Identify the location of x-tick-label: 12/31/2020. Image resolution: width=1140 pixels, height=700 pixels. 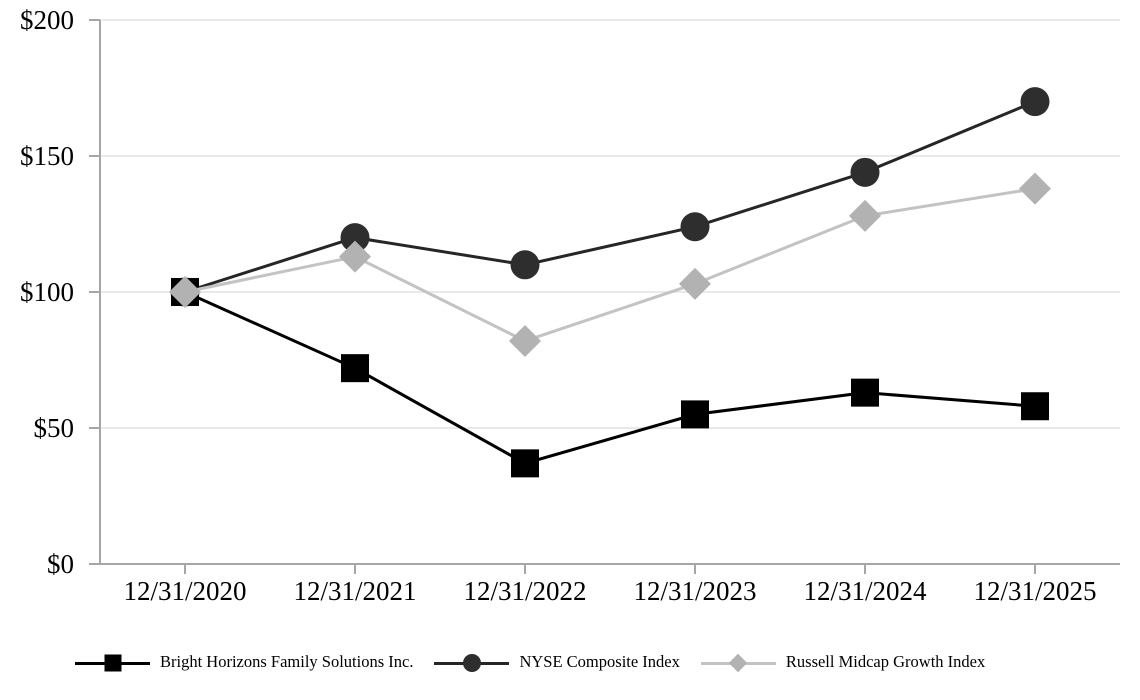
(184, 591).